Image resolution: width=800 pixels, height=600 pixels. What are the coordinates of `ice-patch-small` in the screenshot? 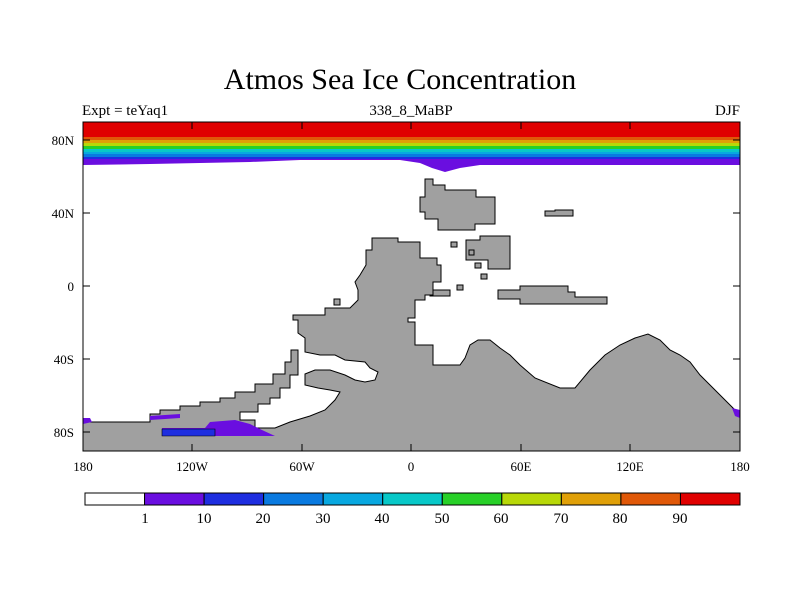 It's located at (165, 417).